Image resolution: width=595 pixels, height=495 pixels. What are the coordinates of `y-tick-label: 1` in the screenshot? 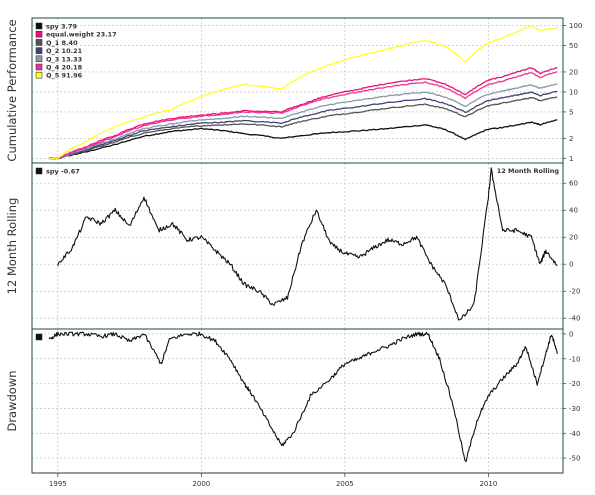 It's located at (571, 159).